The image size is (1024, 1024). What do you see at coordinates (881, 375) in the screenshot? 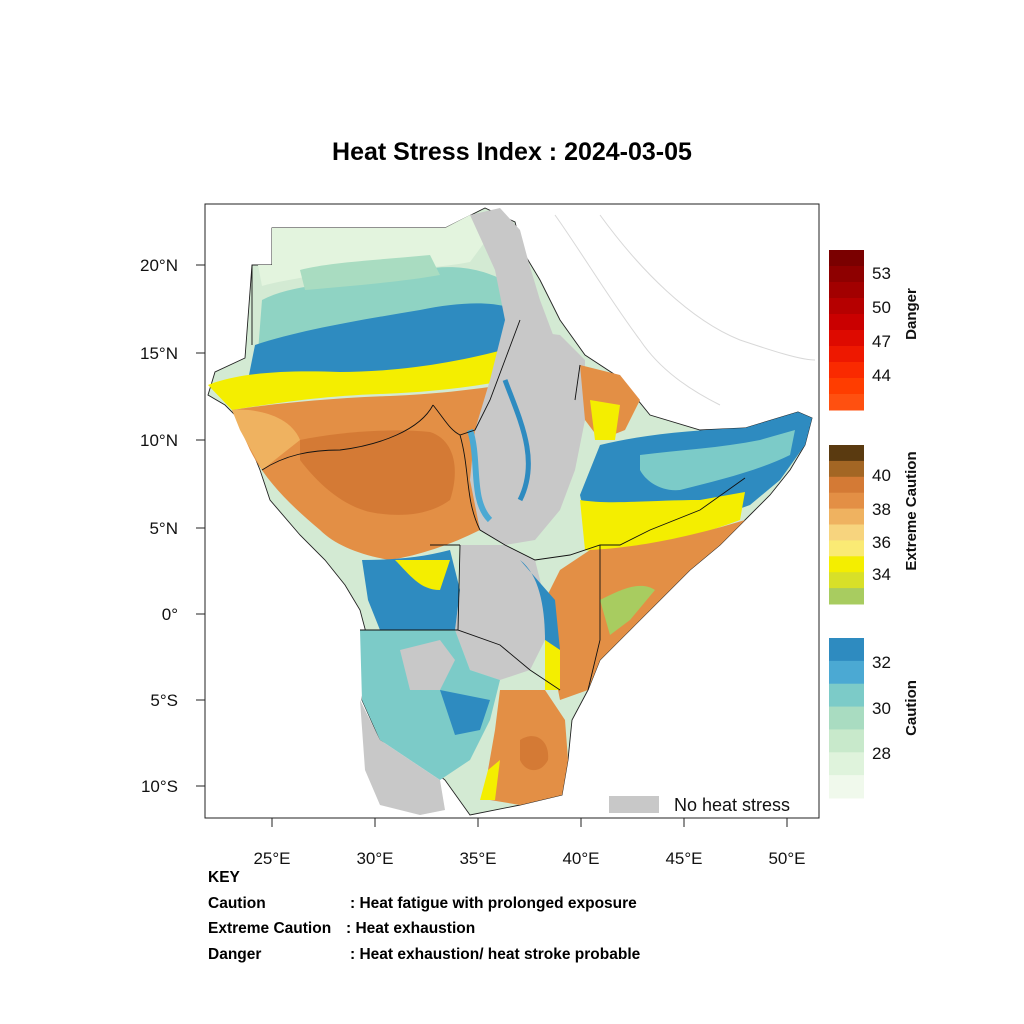
I see `colorbar-tick: 44` at bounding box center [881, 375].